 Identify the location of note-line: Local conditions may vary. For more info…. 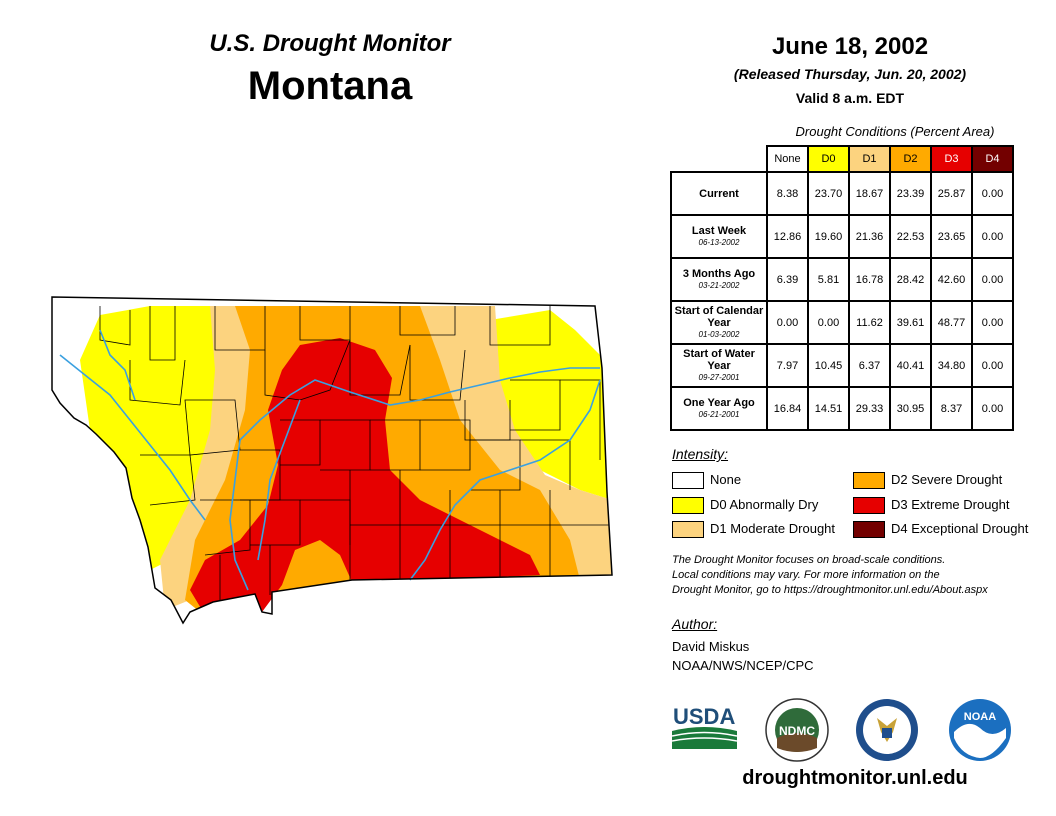
(806, 575).